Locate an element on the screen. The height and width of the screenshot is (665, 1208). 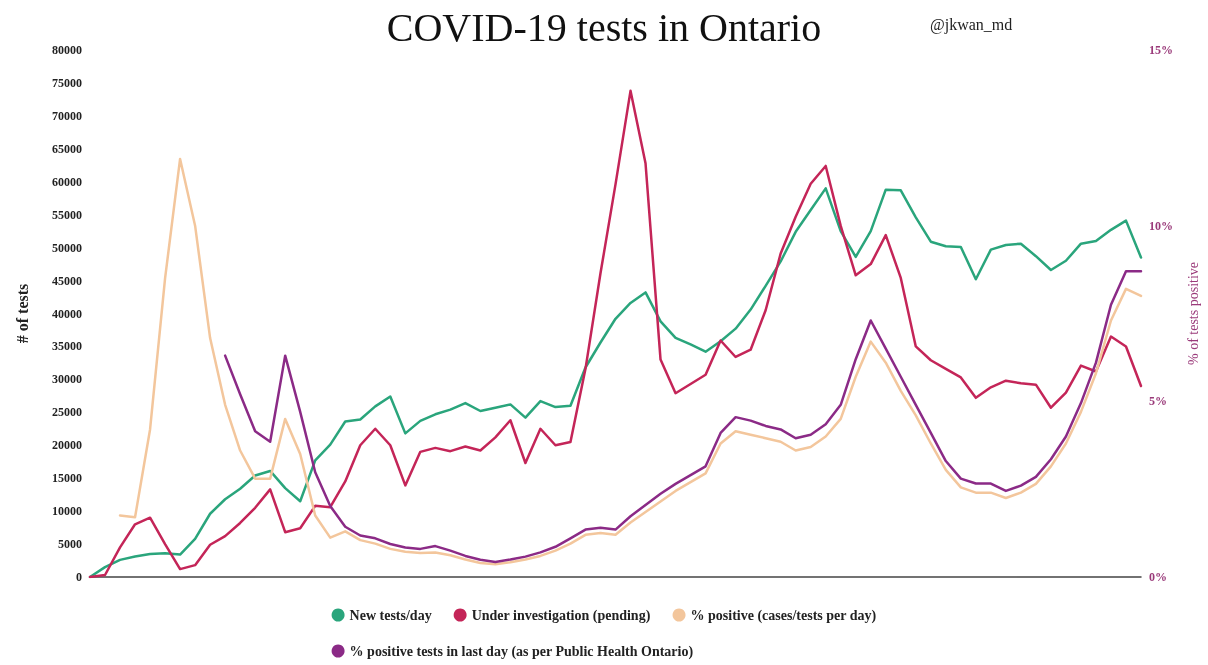
legend-label: % positive (cases/tests per day) is located at coordinates (783, 615).